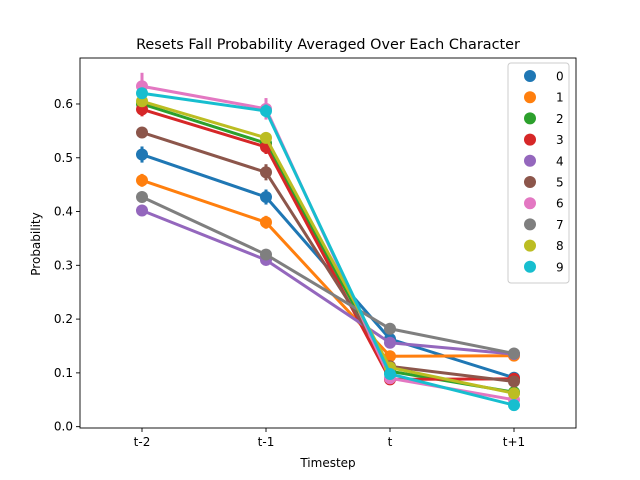  I want to click on x-axis-label: Timestep, so click(327, 463).